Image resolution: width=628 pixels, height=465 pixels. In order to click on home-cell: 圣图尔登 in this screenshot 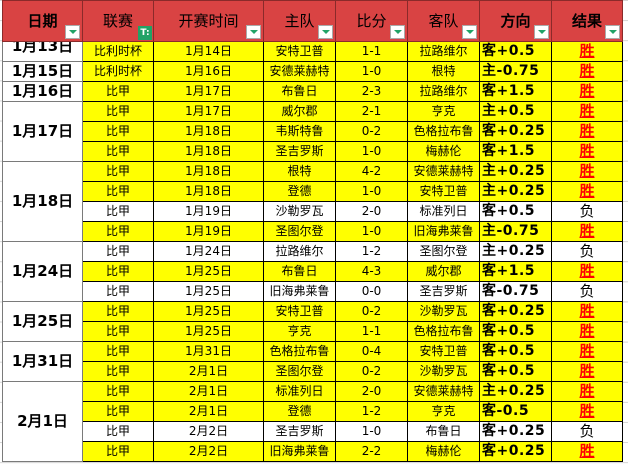, I will do `click(299, 371)`.